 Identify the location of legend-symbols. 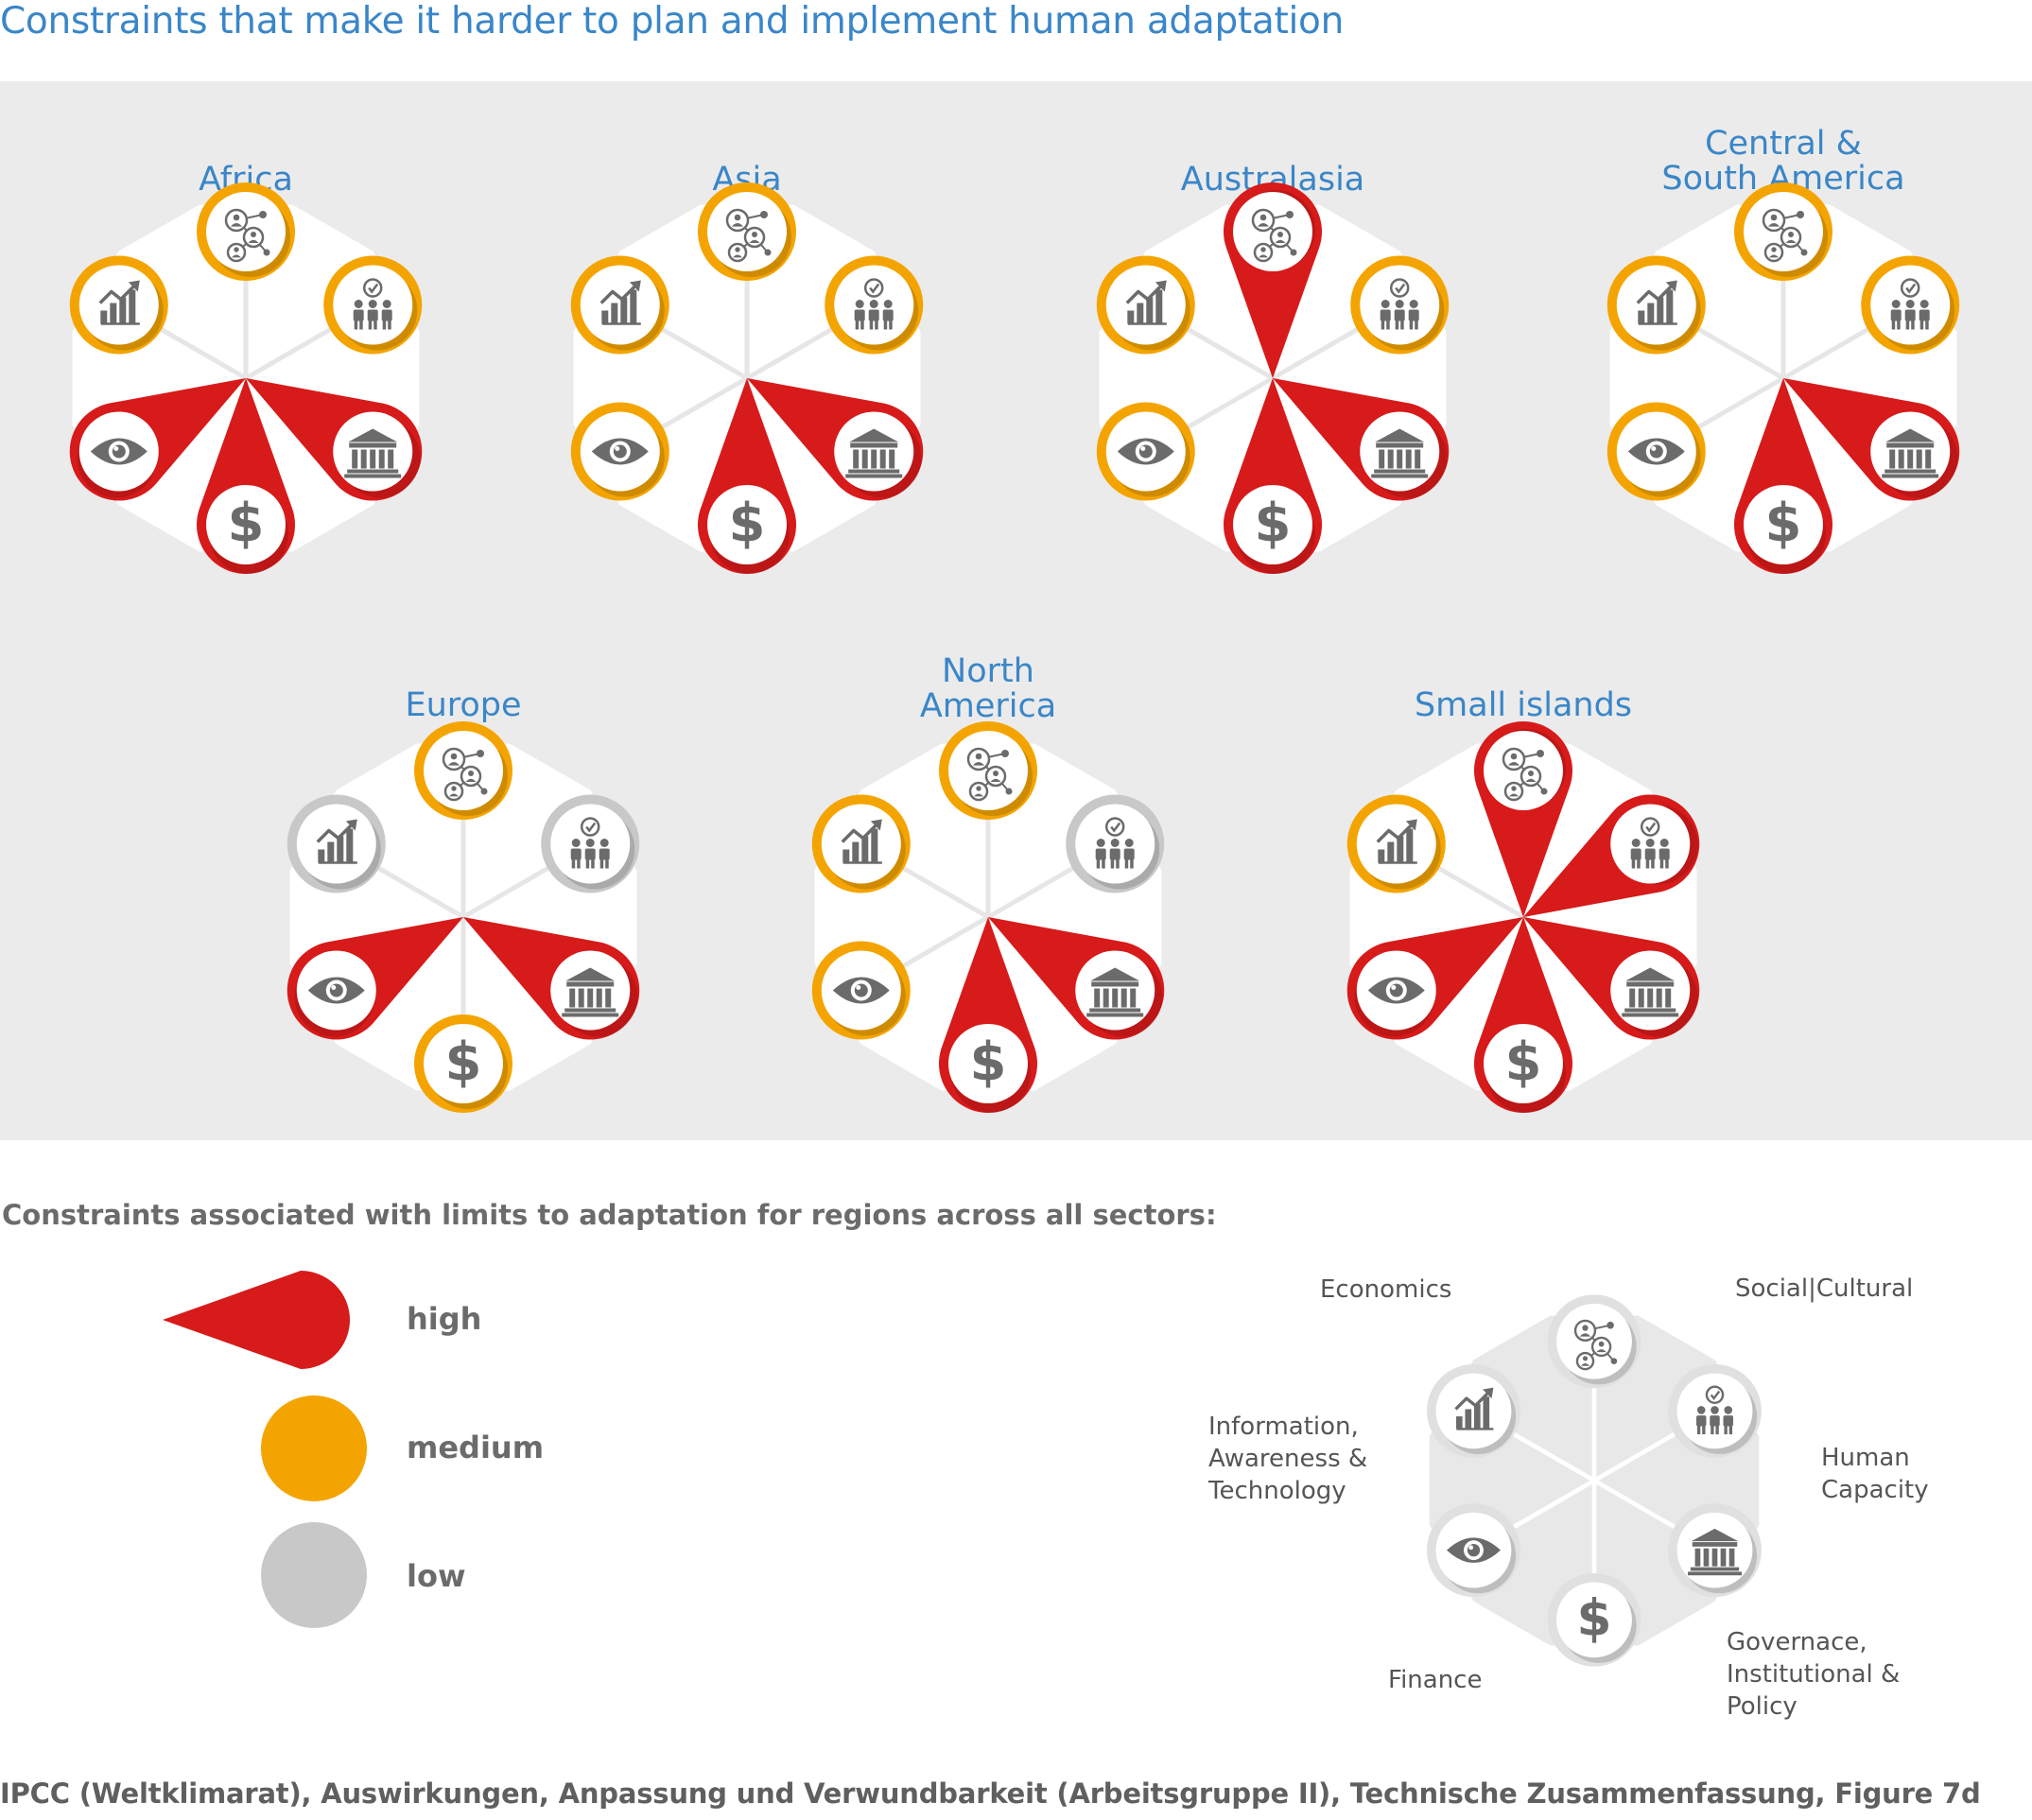
(265, 1449).